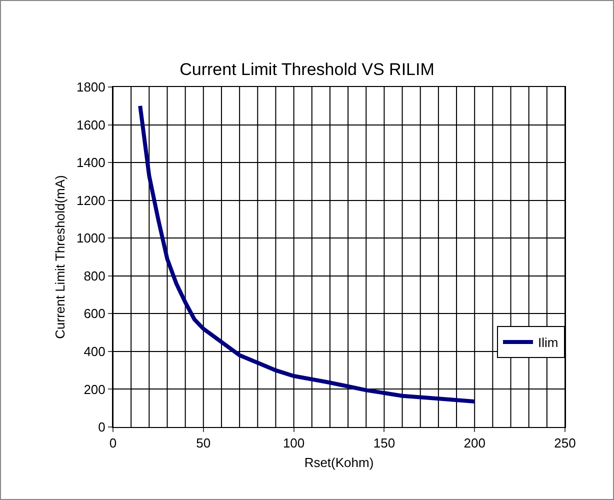  What do you see at coordinates (475, 443) in the screenshot?
I see `x-tick-label: 200` at bounding box center [475, 443].